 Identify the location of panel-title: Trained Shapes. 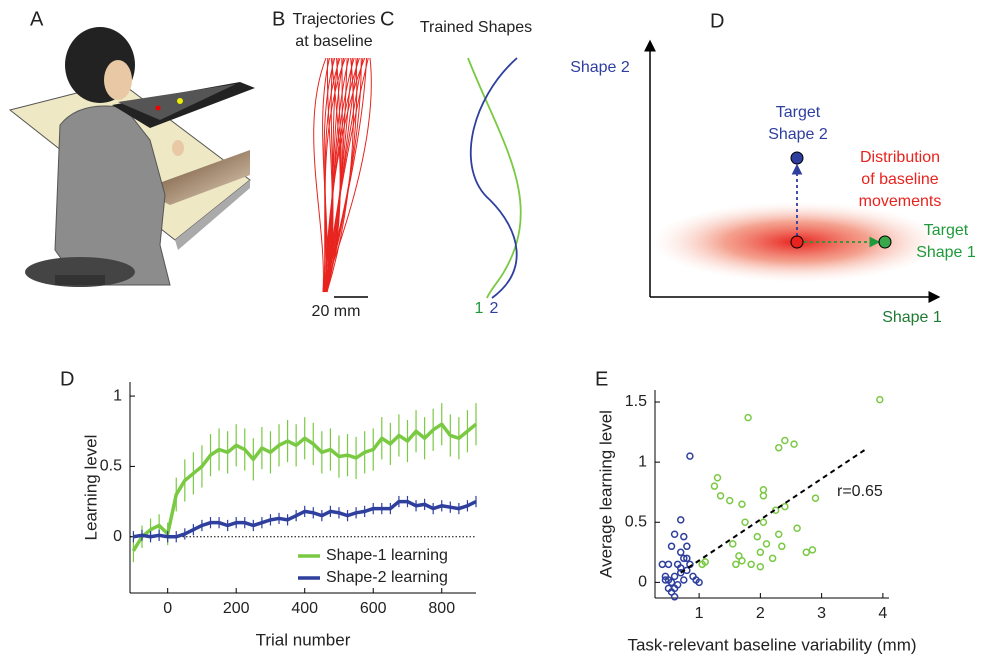
(476, 27).